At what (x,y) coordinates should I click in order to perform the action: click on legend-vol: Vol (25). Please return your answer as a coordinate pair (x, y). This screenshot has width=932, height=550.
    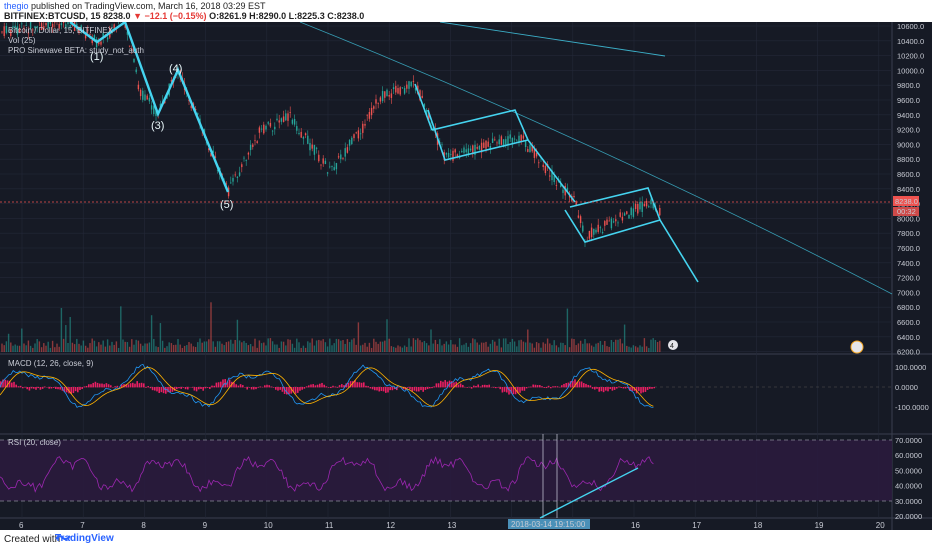
    Looking at the image, I should click on (22, 40).